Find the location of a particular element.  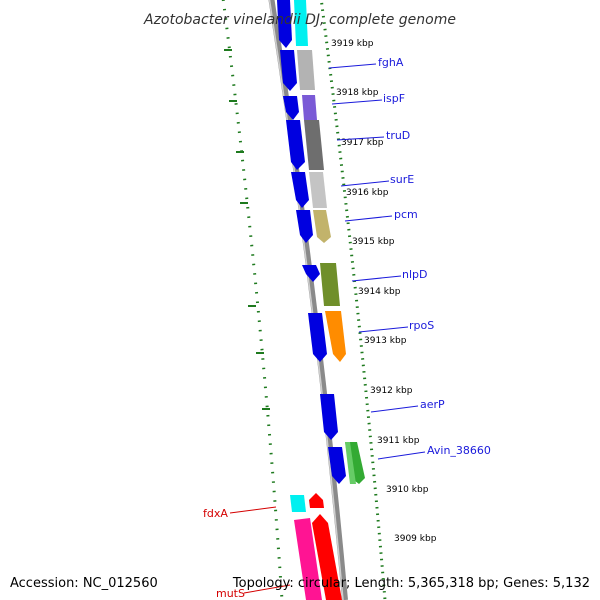

kbp-label: 3916 kbp is located at coordinates (367, 193).